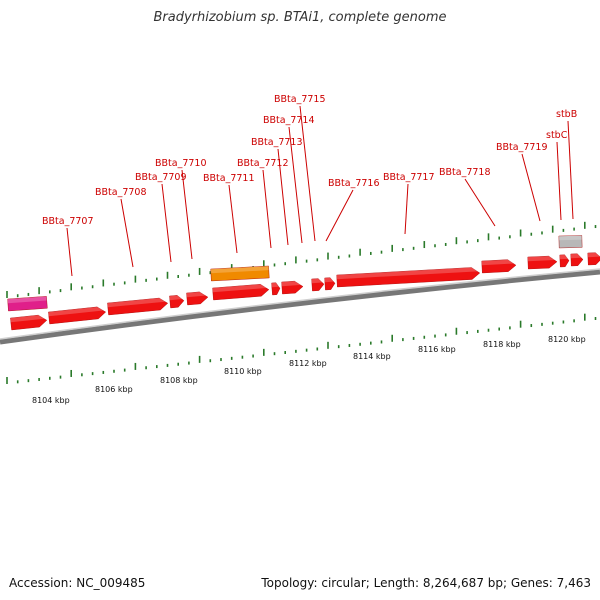  I want to click on gene-block-orange, so click(240, 273).